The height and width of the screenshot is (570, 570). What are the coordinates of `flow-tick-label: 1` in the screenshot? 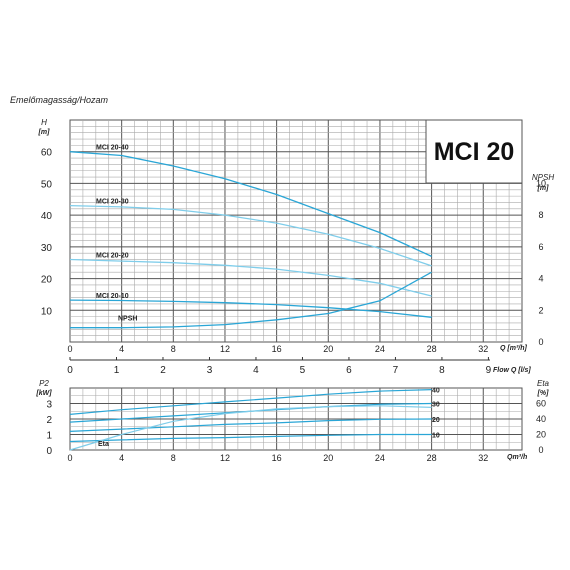 It's located at (117, 370).